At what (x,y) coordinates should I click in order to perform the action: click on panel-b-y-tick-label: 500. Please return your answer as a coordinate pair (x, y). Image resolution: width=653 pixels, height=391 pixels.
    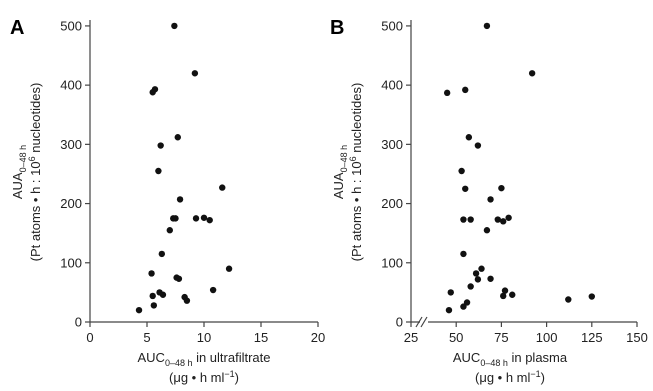
    Looking at the image, I should click on (392, 25).